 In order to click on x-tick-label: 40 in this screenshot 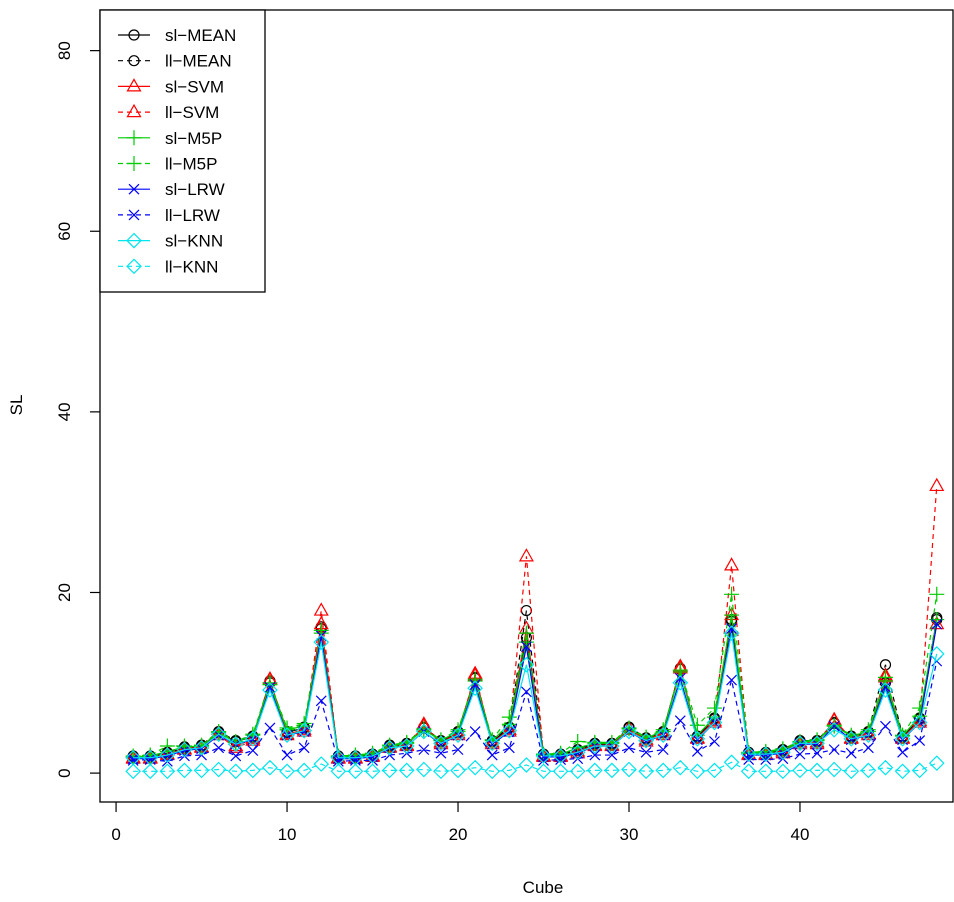, I will do `click(800, 834)`.